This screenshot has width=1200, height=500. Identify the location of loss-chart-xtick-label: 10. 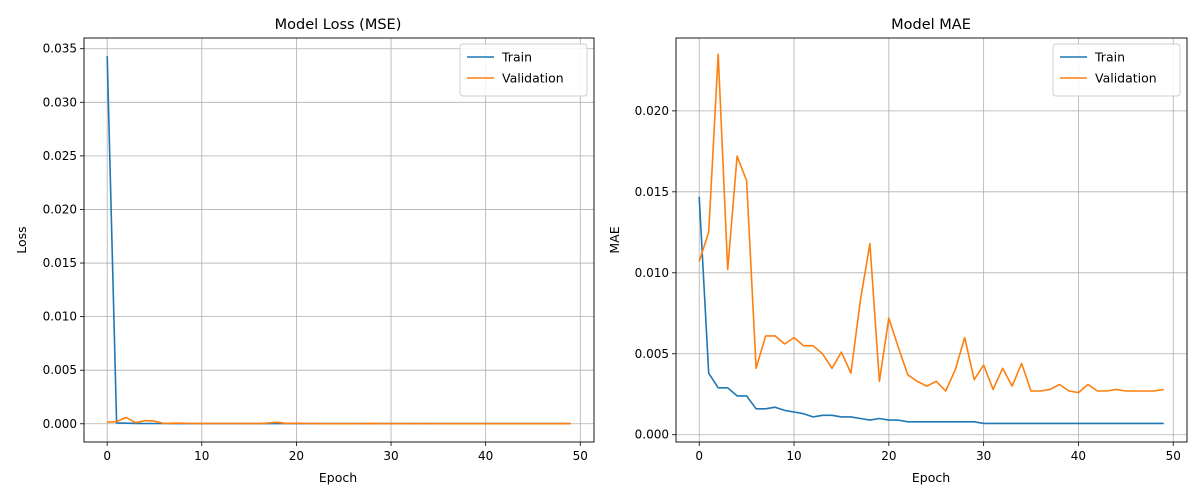
(201, 456).